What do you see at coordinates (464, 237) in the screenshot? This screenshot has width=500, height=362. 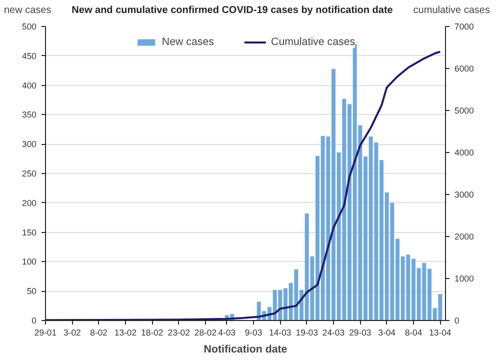 I see `y2-tick-label: 2000` at bounding box center [464, 237].